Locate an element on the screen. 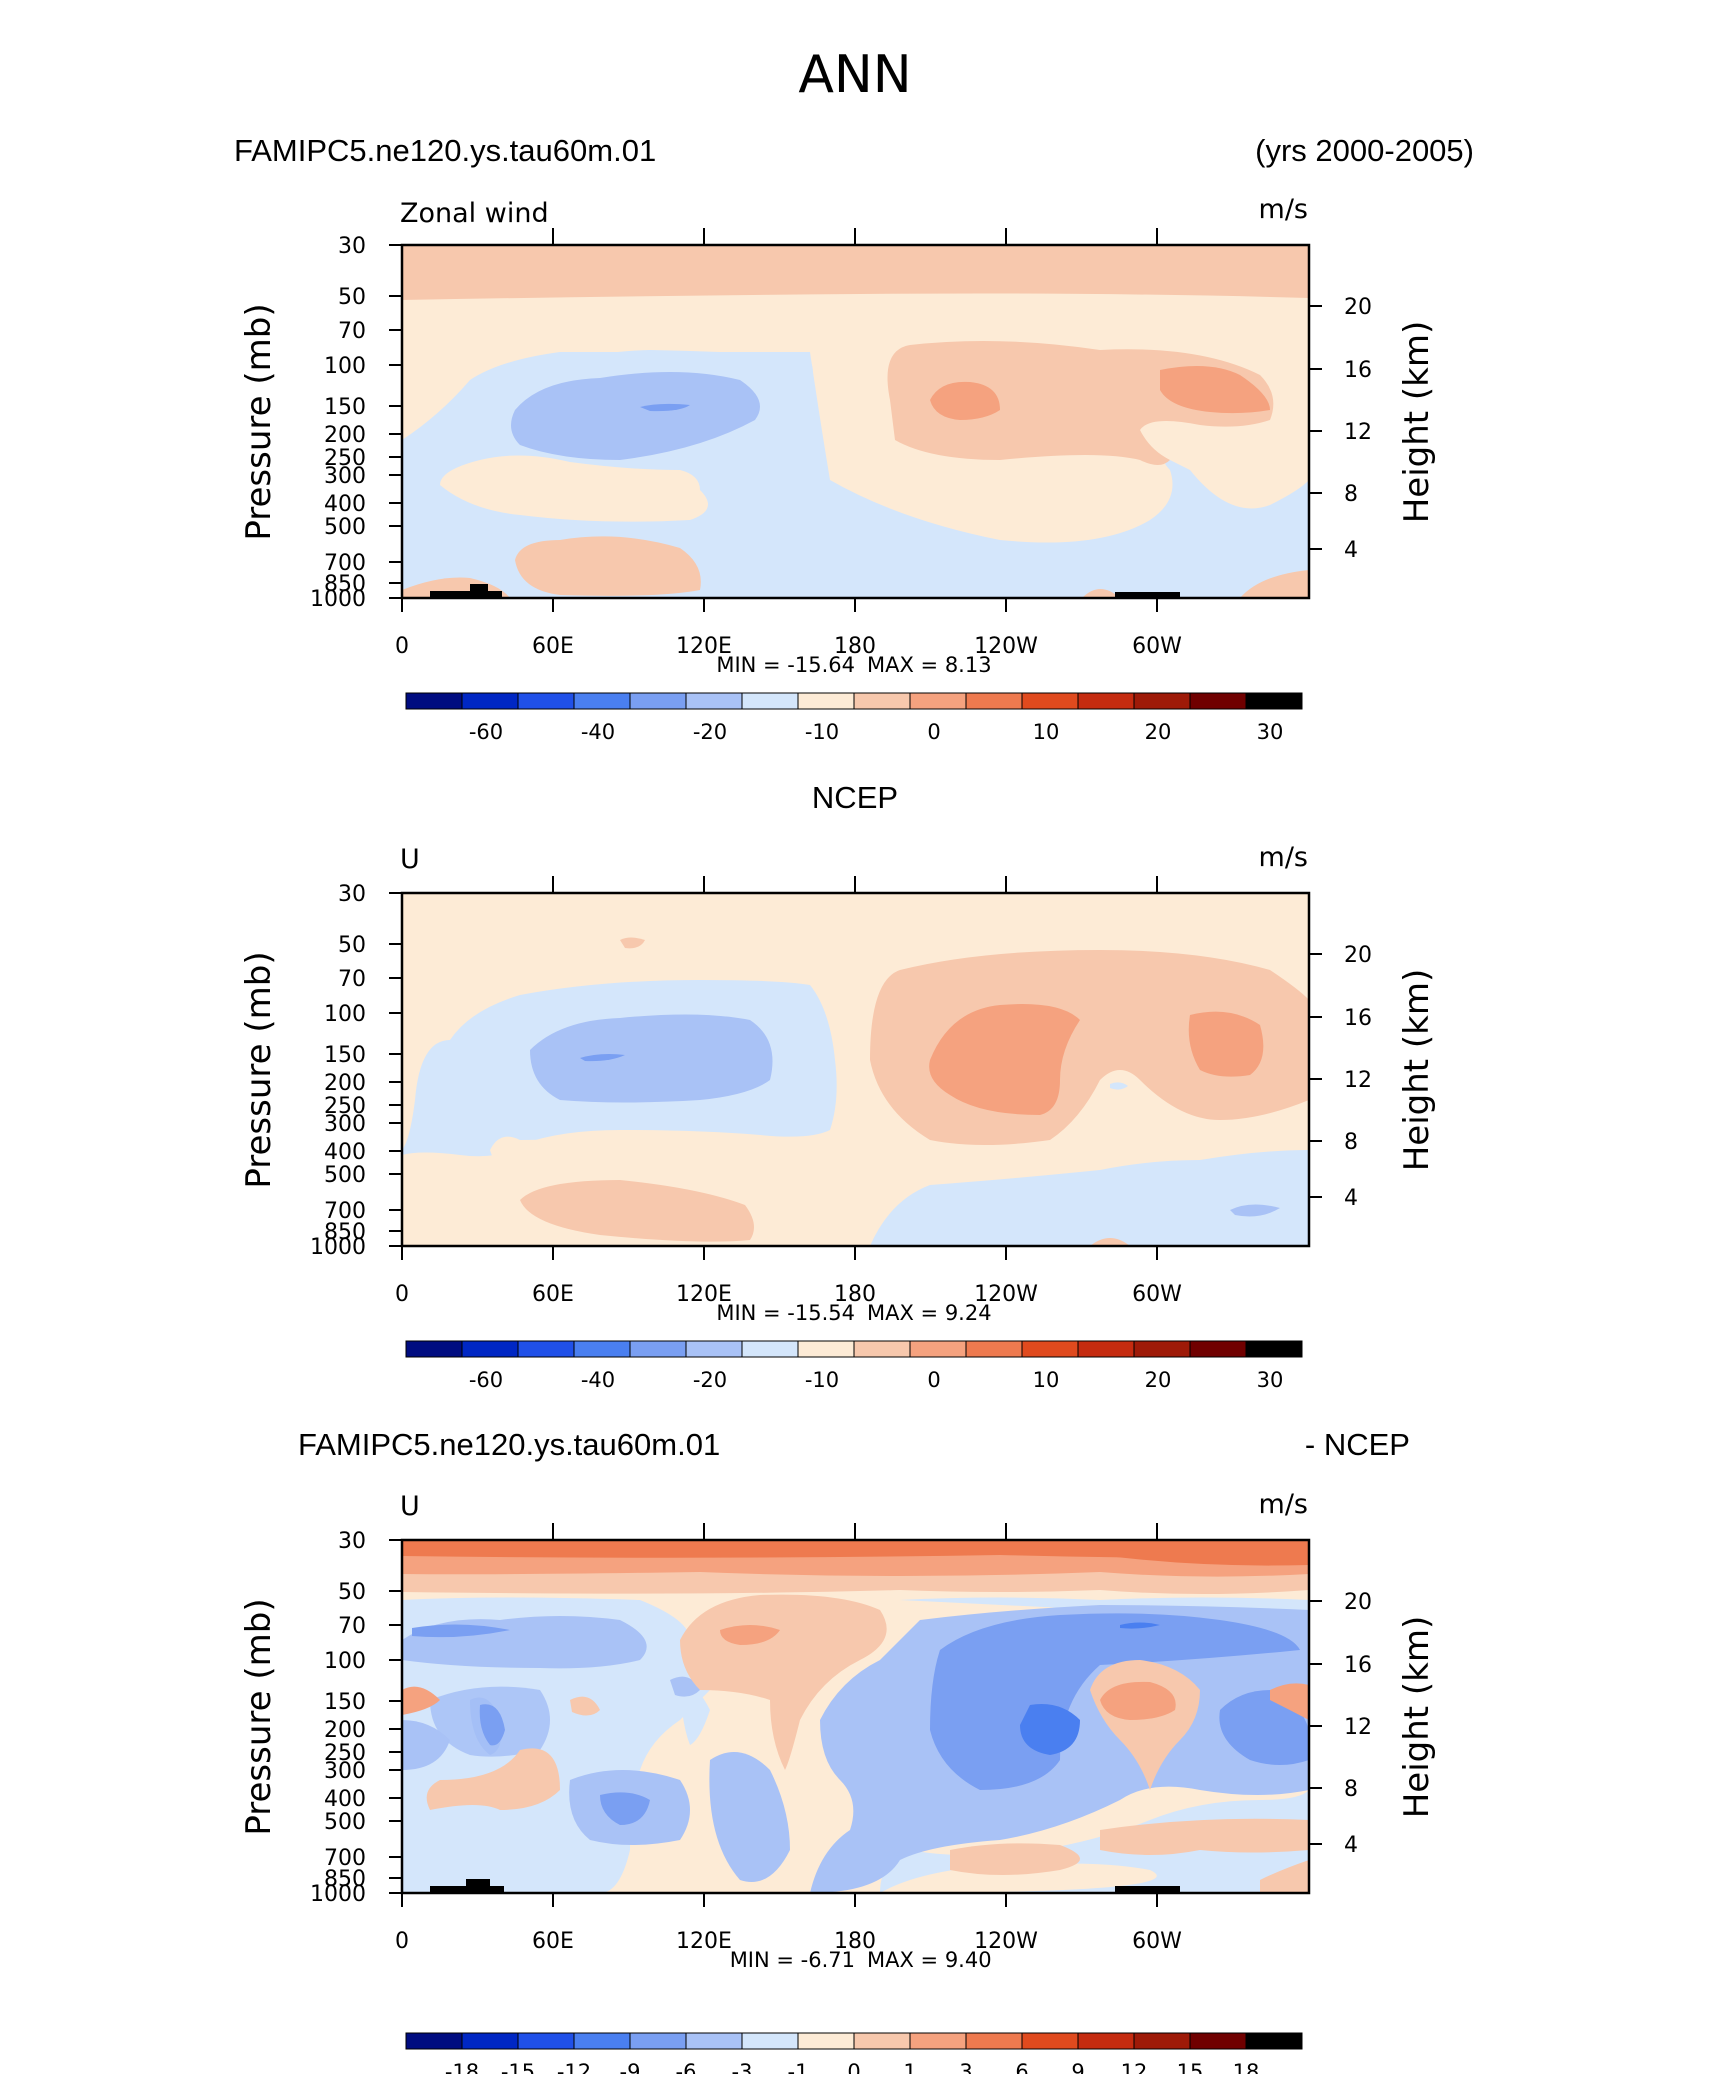 This screenshot has height=2074, width=1710. pressure-tick: 150 is located at coordinates (345, 1055).